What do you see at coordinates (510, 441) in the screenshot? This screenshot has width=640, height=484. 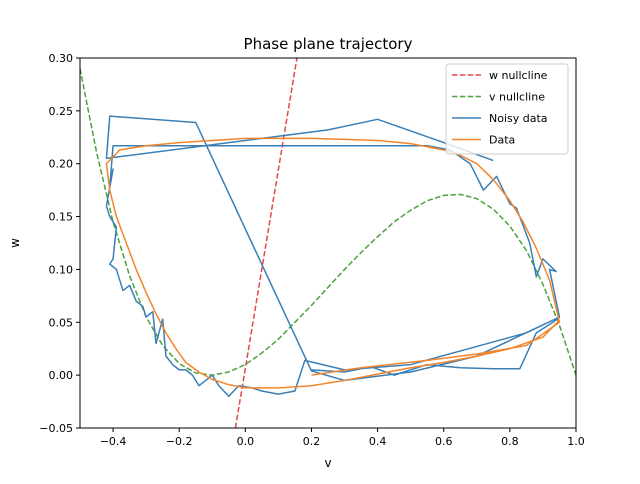 I see `x-tick-label: 0.8` at bounding box center [510, 441].